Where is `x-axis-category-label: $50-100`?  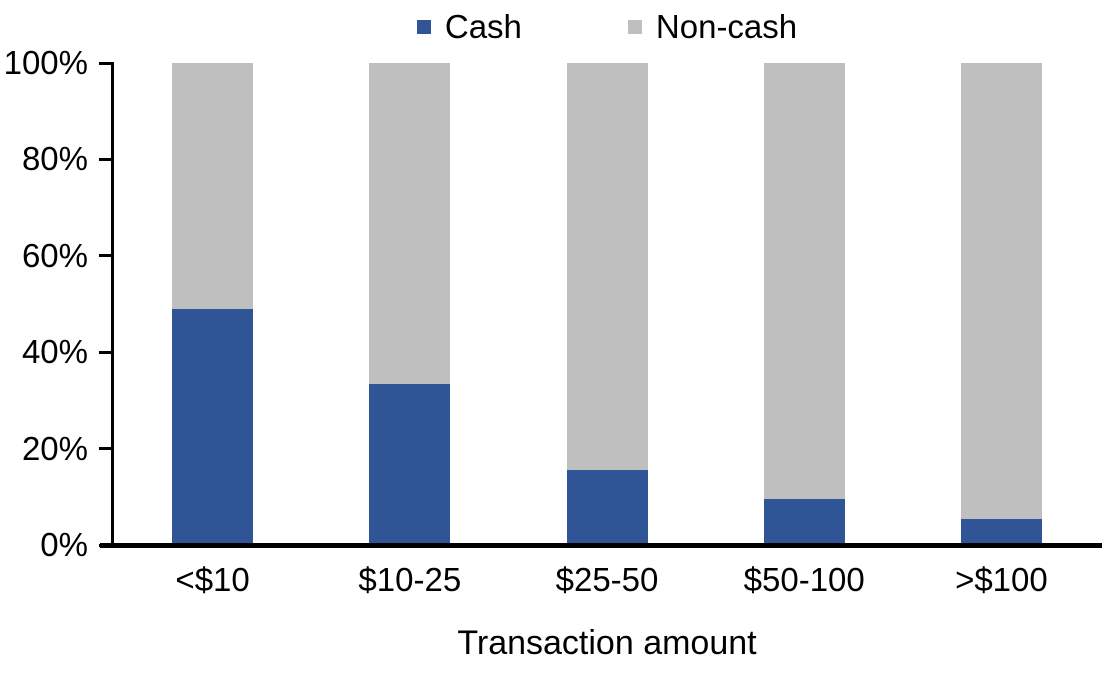 x-axis-category-label: $50-100 is located at coordinates (804, 579).